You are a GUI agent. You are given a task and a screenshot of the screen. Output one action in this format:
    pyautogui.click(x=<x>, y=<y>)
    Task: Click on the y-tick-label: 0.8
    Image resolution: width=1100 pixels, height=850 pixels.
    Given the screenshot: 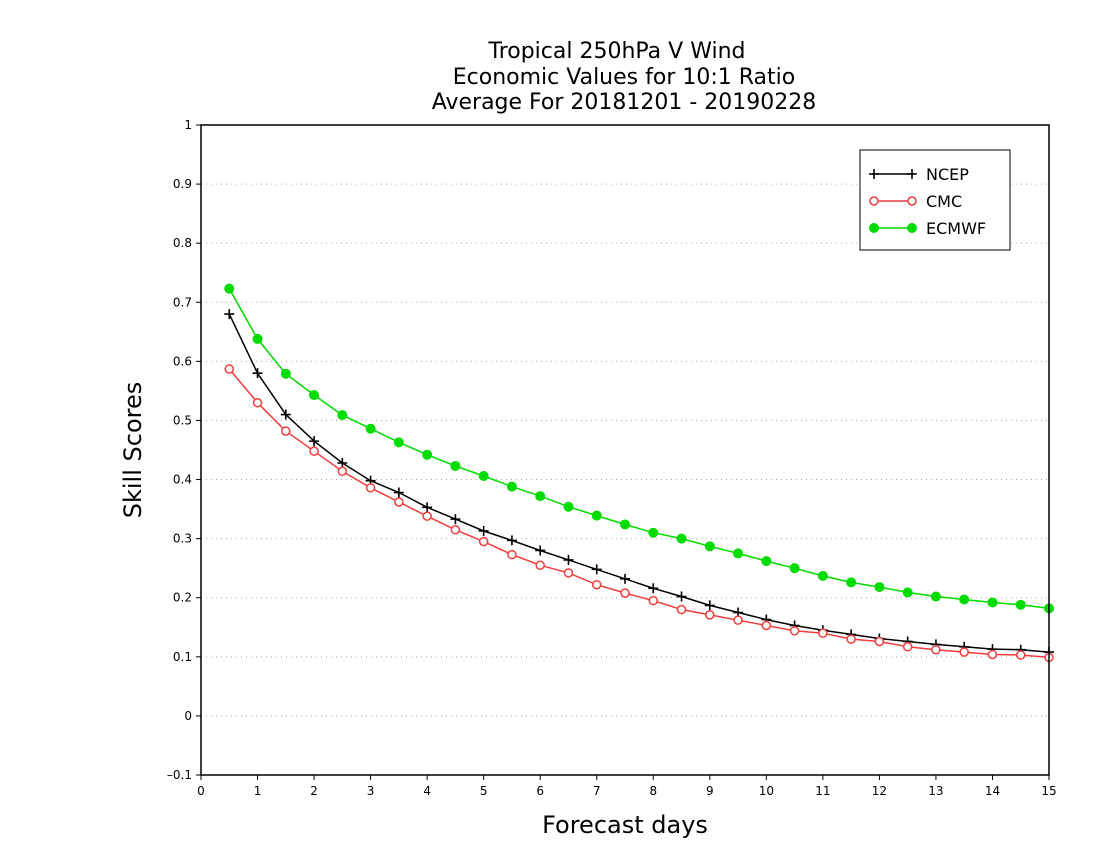 What is the action you would take?
    pyautogui.click(x=182, y=243)
    